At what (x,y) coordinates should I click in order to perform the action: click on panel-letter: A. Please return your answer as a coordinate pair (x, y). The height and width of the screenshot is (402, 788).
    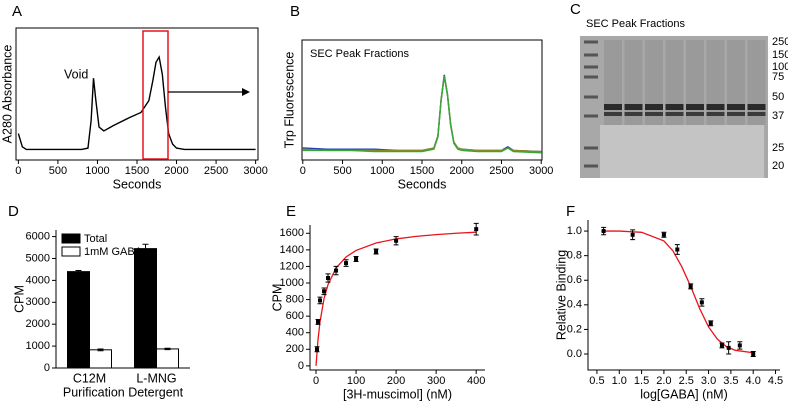
    Looking at the image, I should click on (17, 11).